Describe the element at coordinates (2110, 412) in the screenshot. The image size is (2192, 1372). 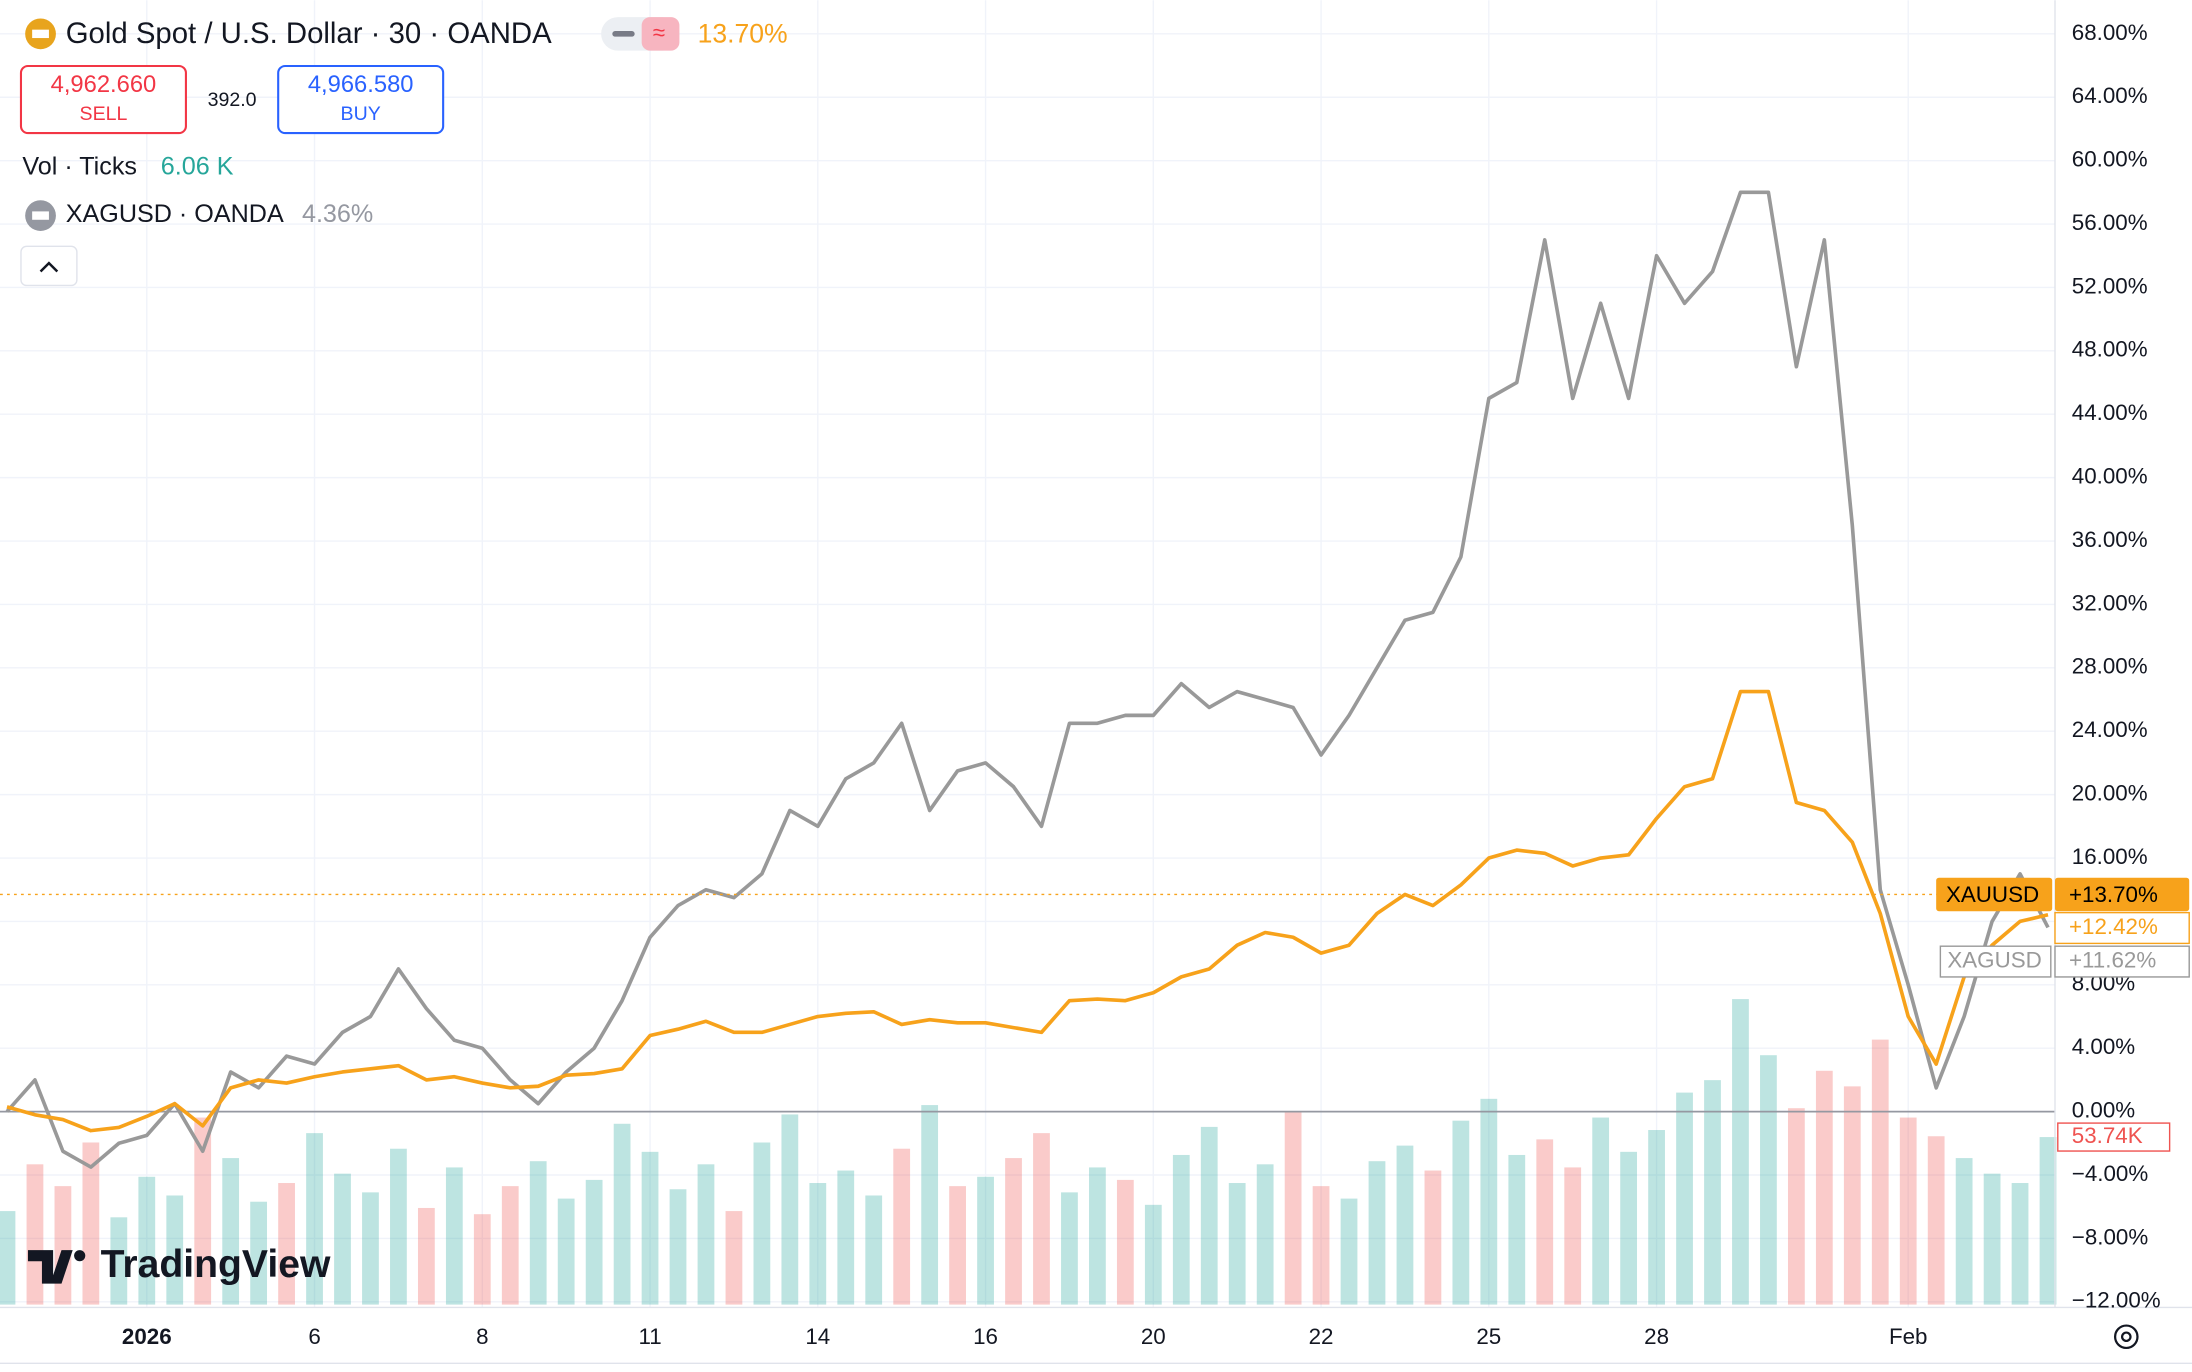
I see `y-tick-label: 44.00%` at that location.